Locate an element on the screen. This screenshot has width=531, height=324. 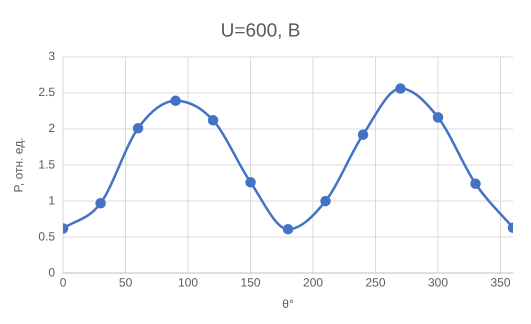
y-tick-label: 3 is located at coordinates (52, 56).